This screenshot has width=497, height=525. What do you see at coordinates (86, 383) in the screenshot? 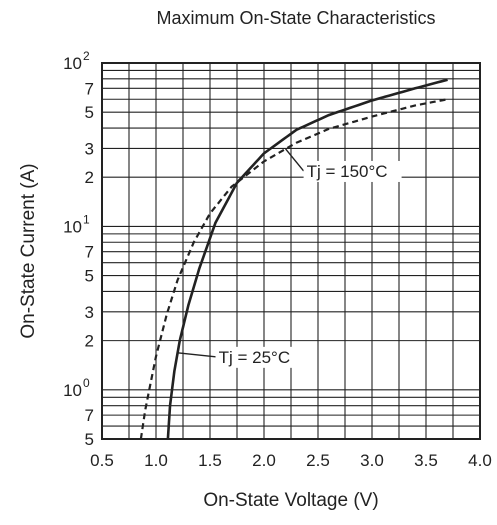
I see `y-tick-exponent: 0` at bounding box center [86, 383].